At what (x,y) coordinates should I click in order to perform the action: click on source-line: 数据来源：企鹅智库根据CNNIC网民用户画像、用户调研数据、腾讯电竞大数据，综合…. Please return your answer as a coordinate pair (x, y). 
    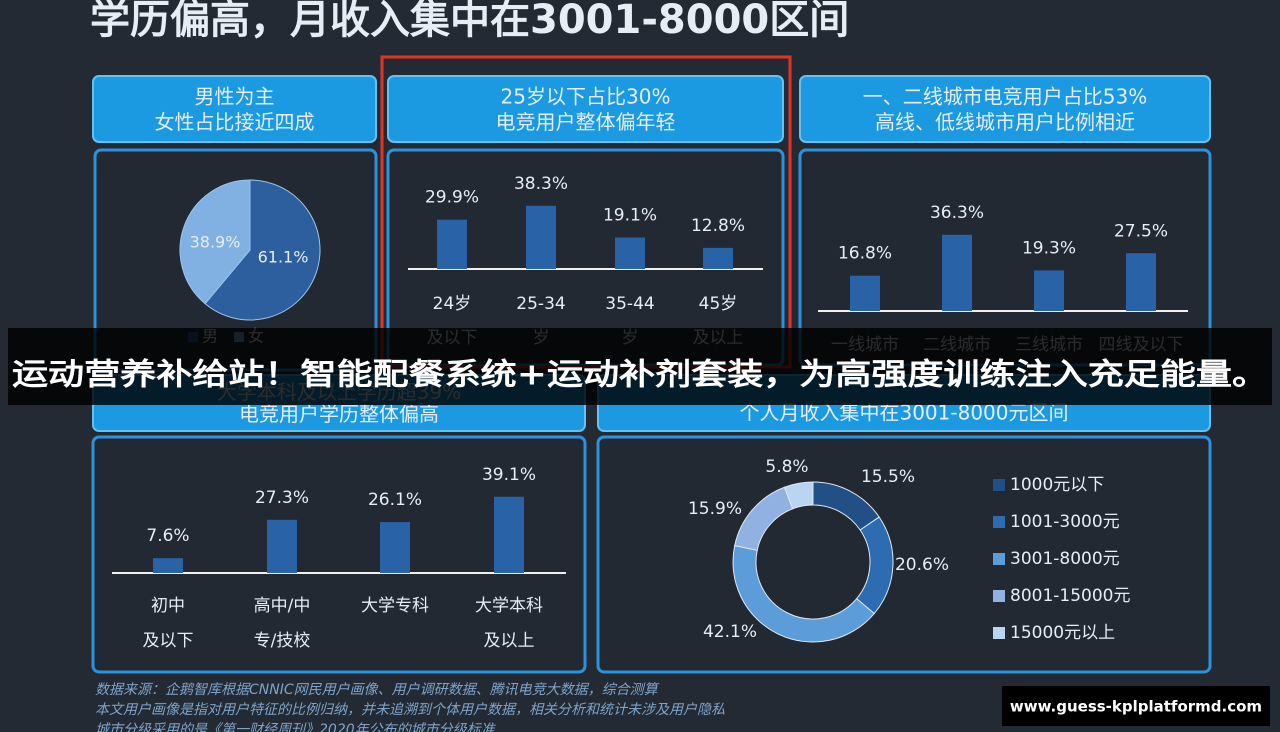
    Looking at the image, I should click on (377, 690).